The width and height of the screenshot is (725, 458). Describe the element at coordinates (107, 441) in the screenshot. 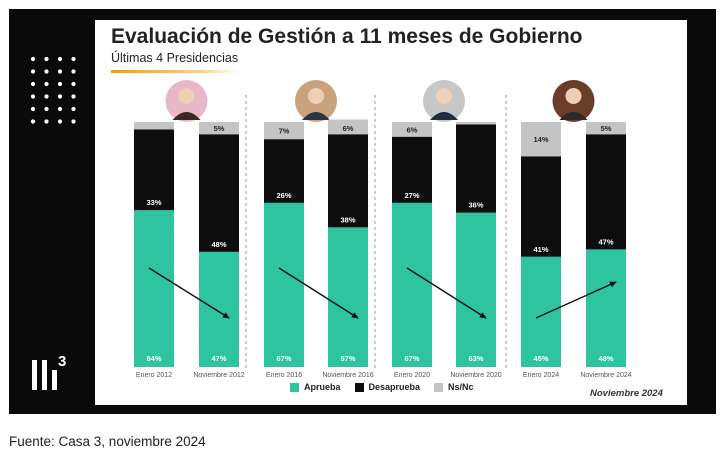

I see `source-note: Fuente: Casa 3, noviembre 2024` at that location.